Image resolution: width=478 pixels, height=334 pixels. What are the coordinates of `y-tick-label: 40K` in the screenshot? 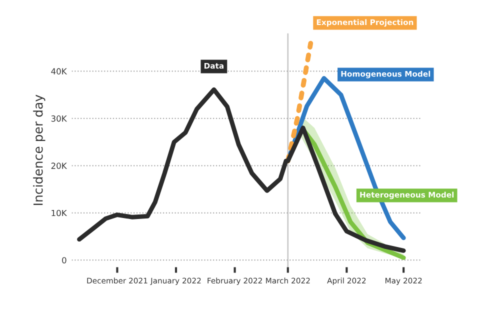 It's located at (59, 71).